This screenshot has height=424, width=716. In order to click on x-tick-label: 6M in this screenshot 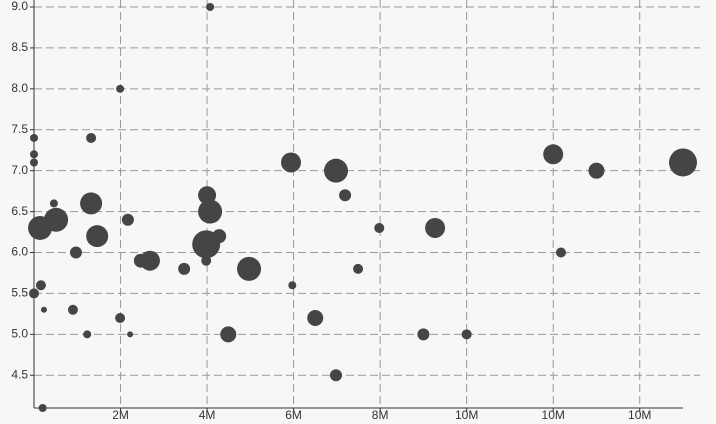, I will do `click(293, 415)`.